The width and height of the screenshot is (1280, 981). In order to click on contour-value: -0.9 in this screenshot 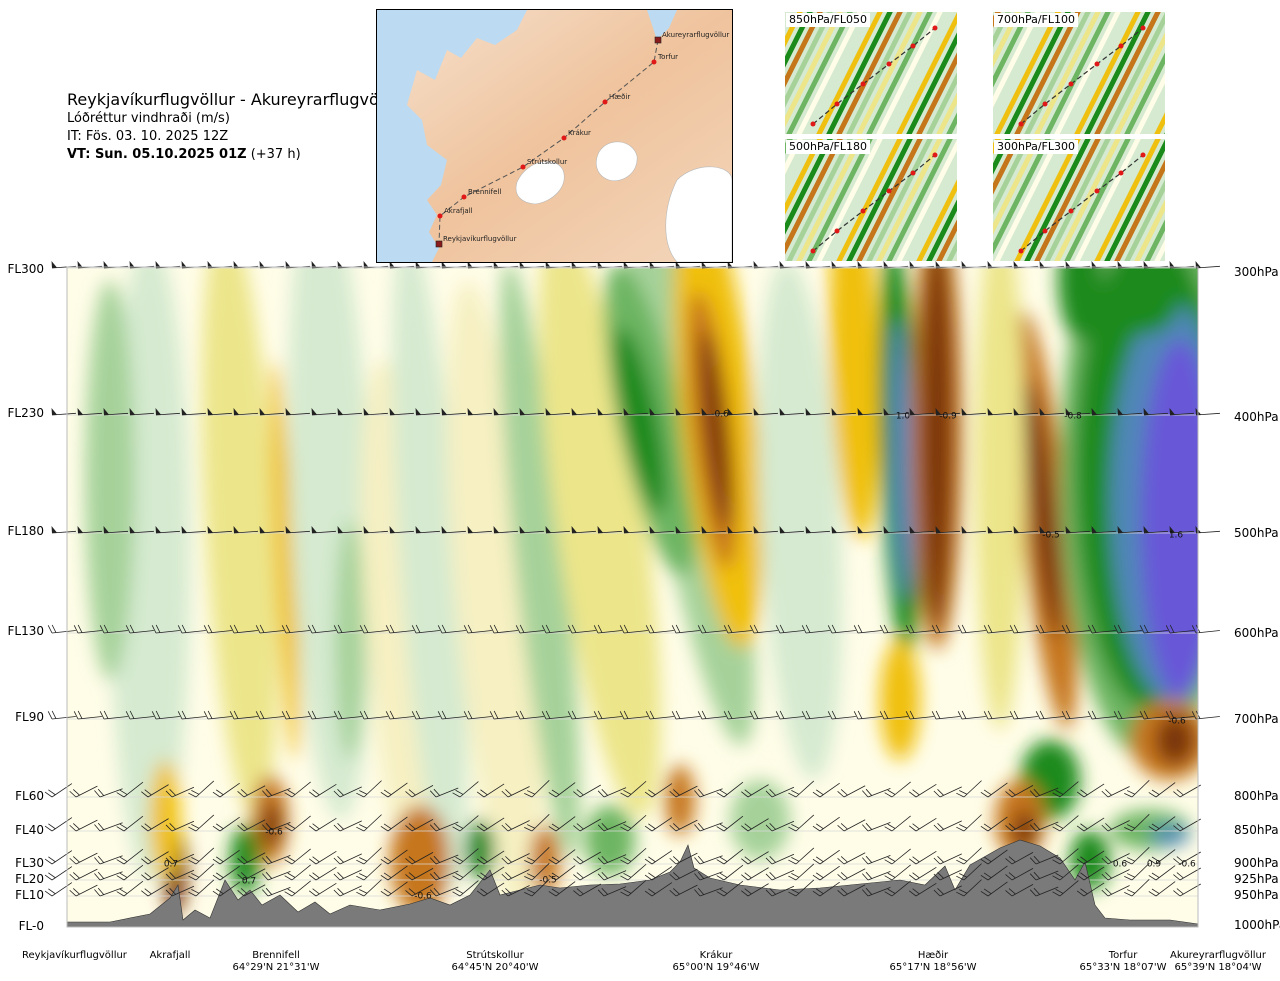, I will do `click(948, 417)`.